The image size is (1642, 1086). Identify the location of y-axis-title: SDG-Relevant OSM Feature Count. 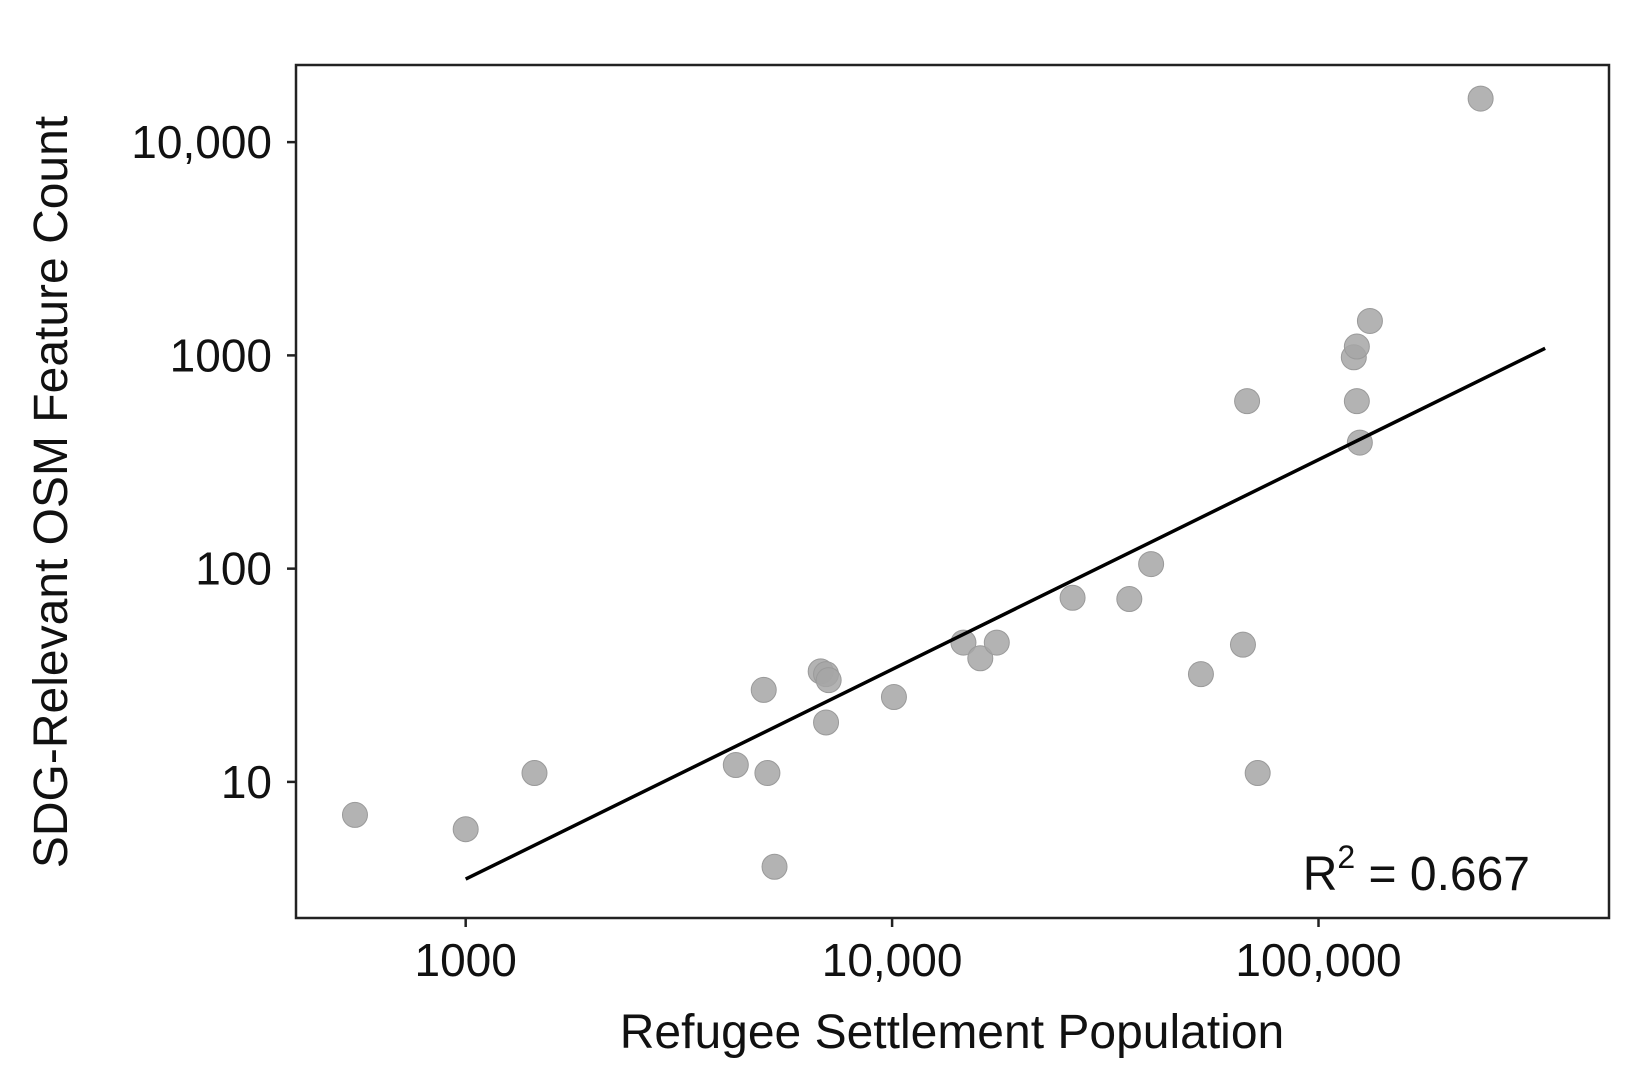
(51, 492).